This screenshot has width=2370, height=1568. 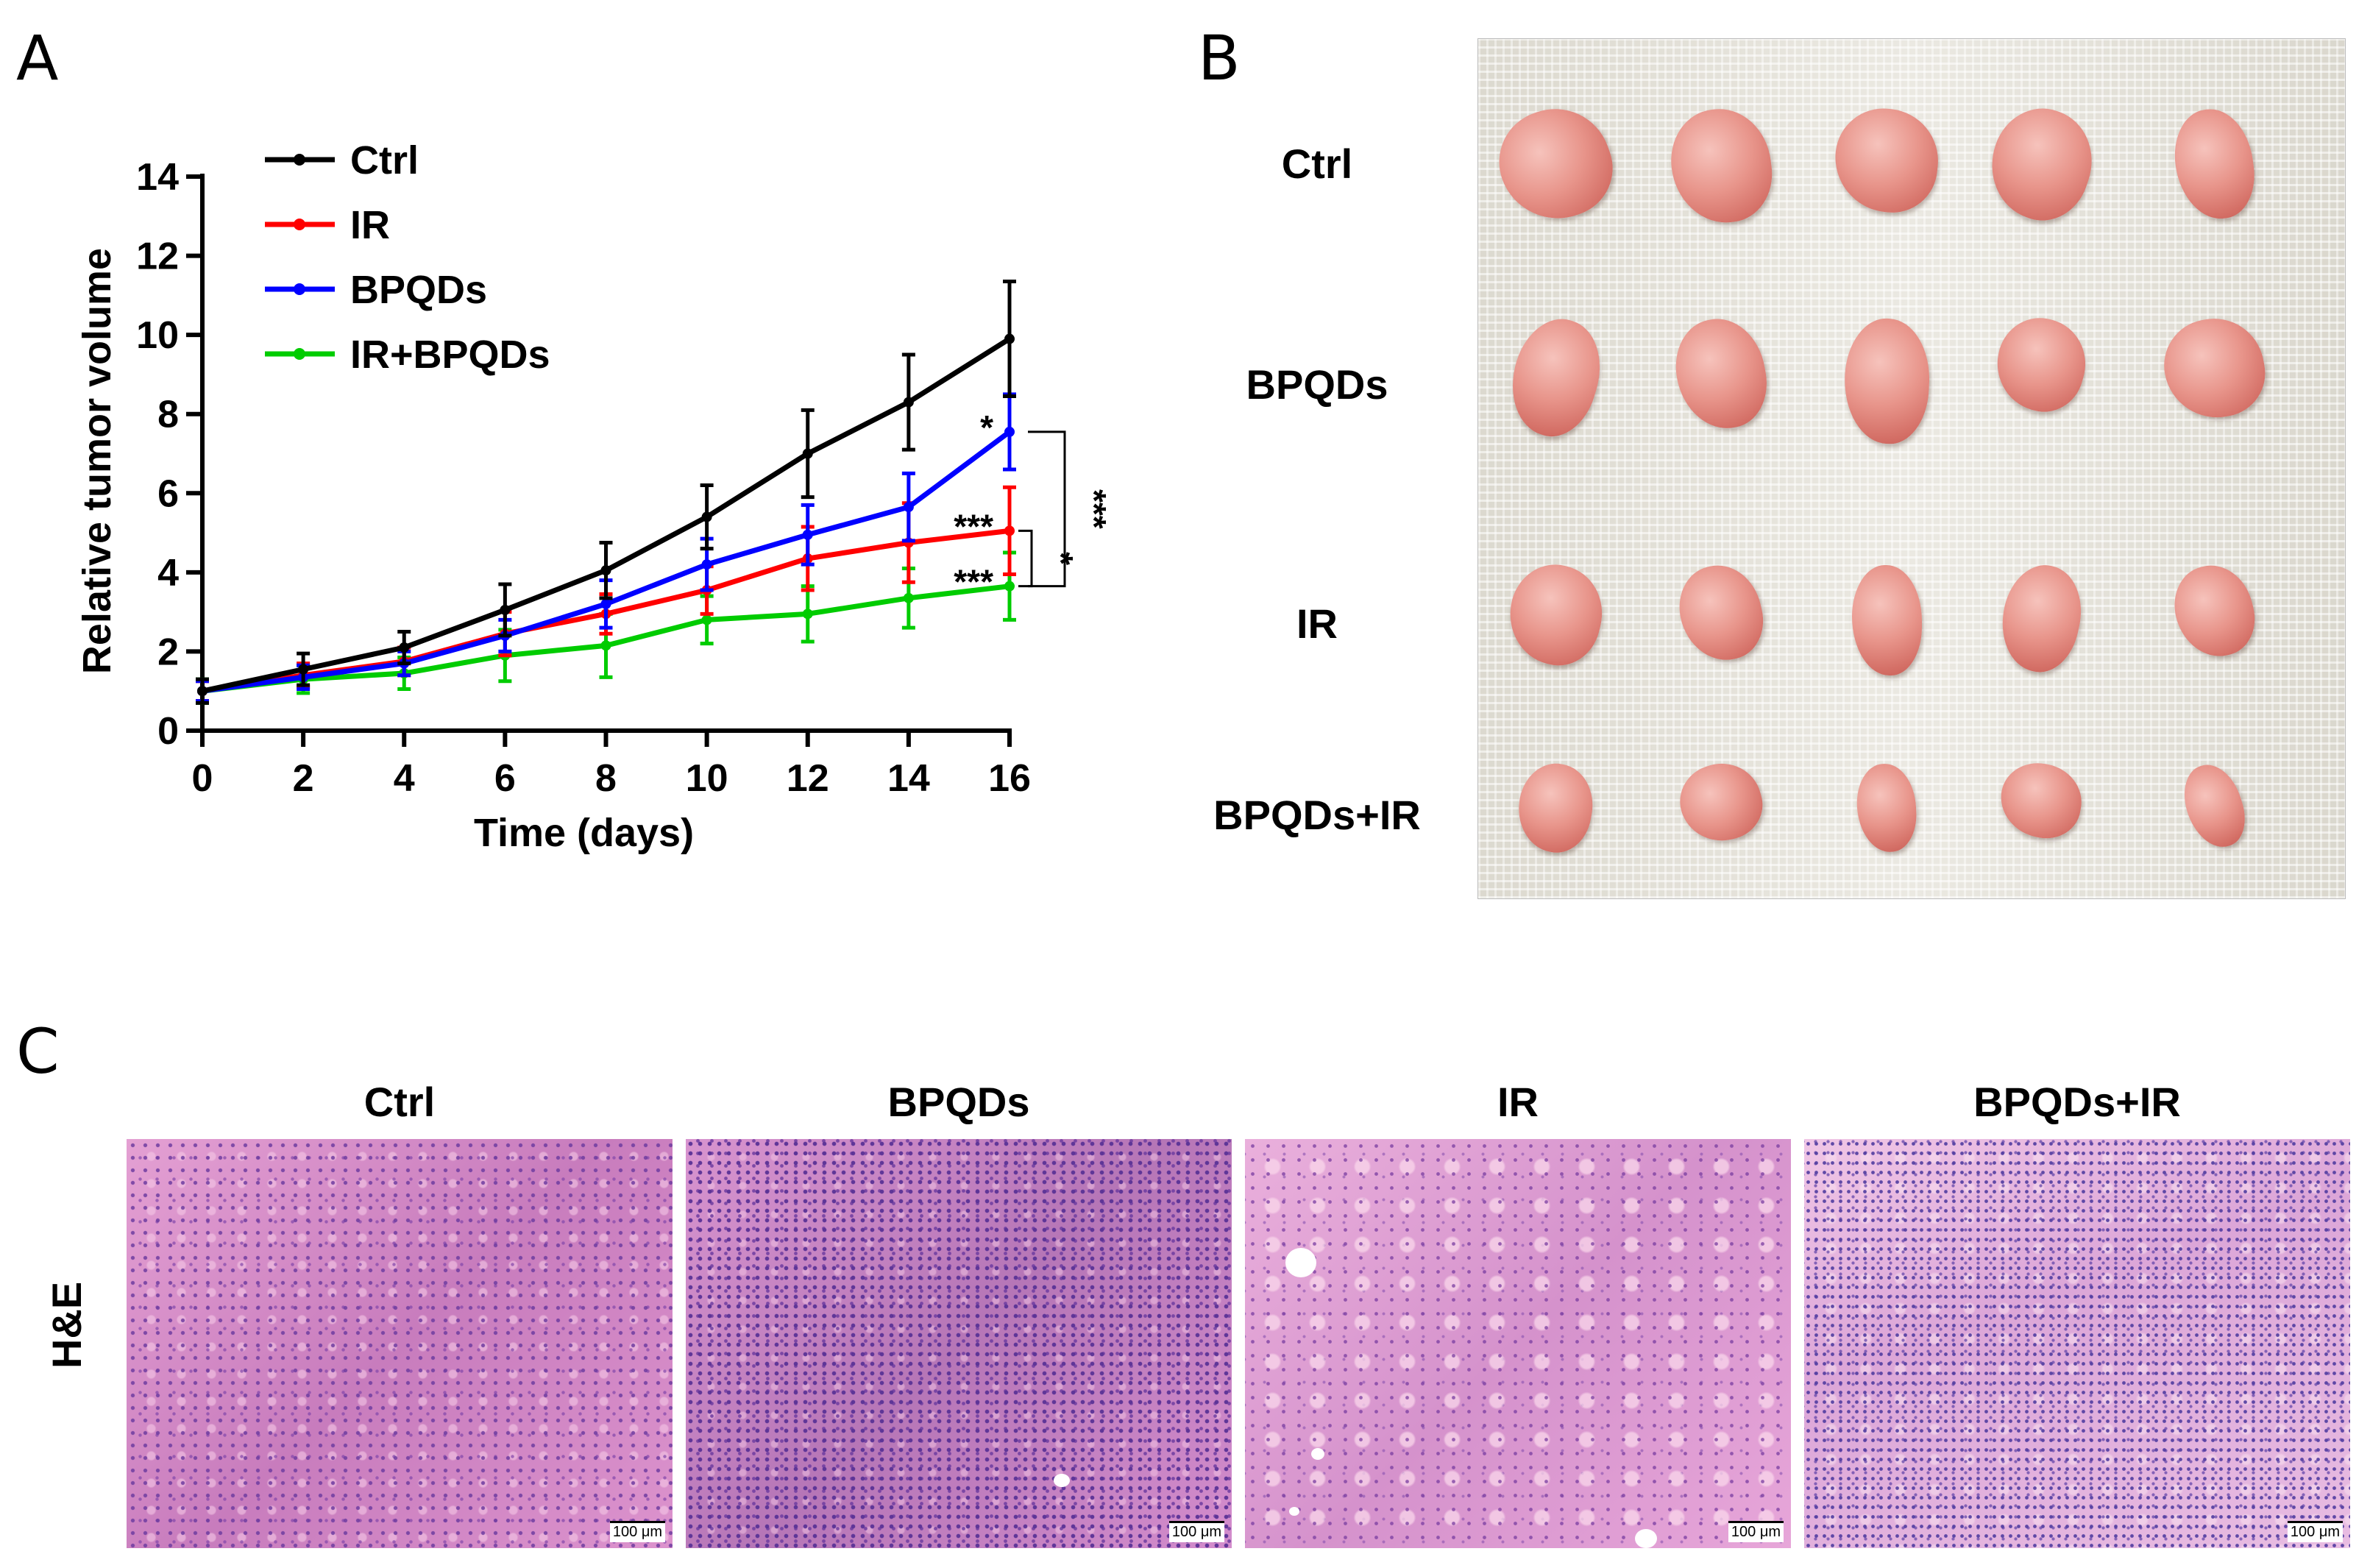 What do you see at coordinates (1518, 1343) in the screenshot?
I see `he-image-ir: 100 μm` at bounding box center [1518, 1343].